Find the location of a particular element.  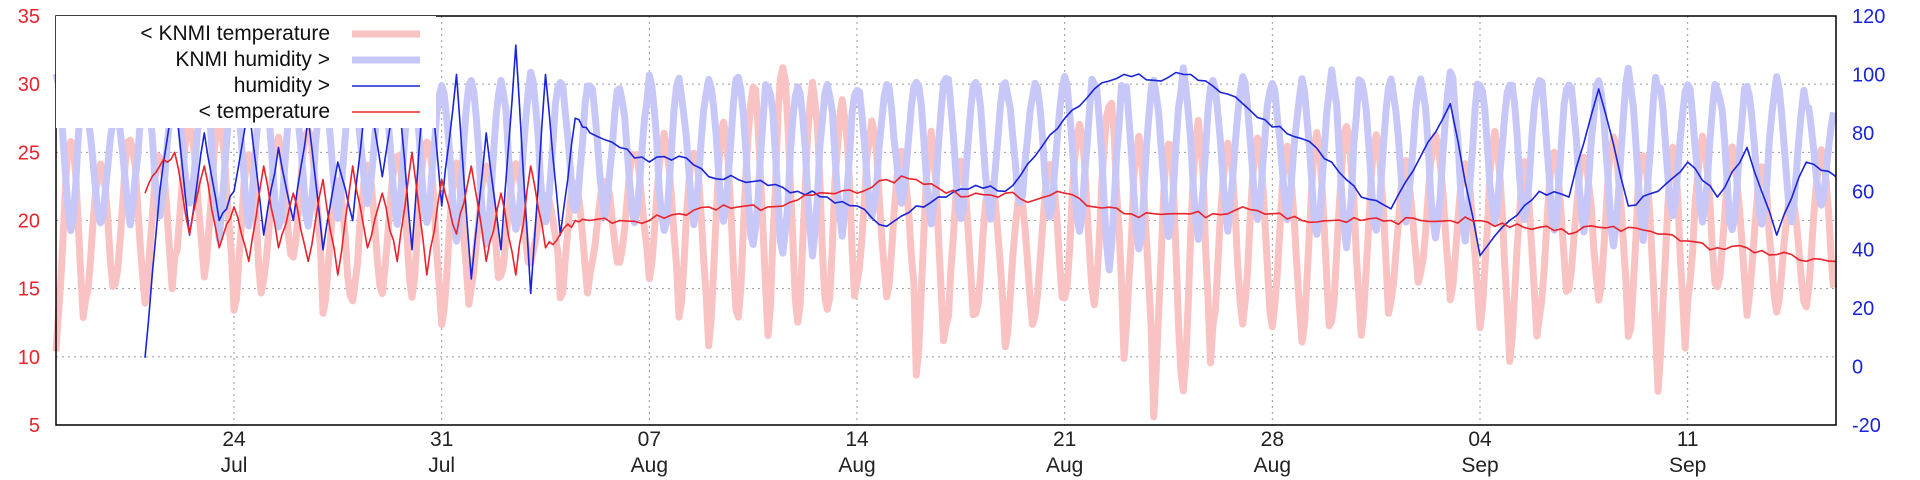

y-right-tick-label: 60 is located at coordinates (1863, 192).